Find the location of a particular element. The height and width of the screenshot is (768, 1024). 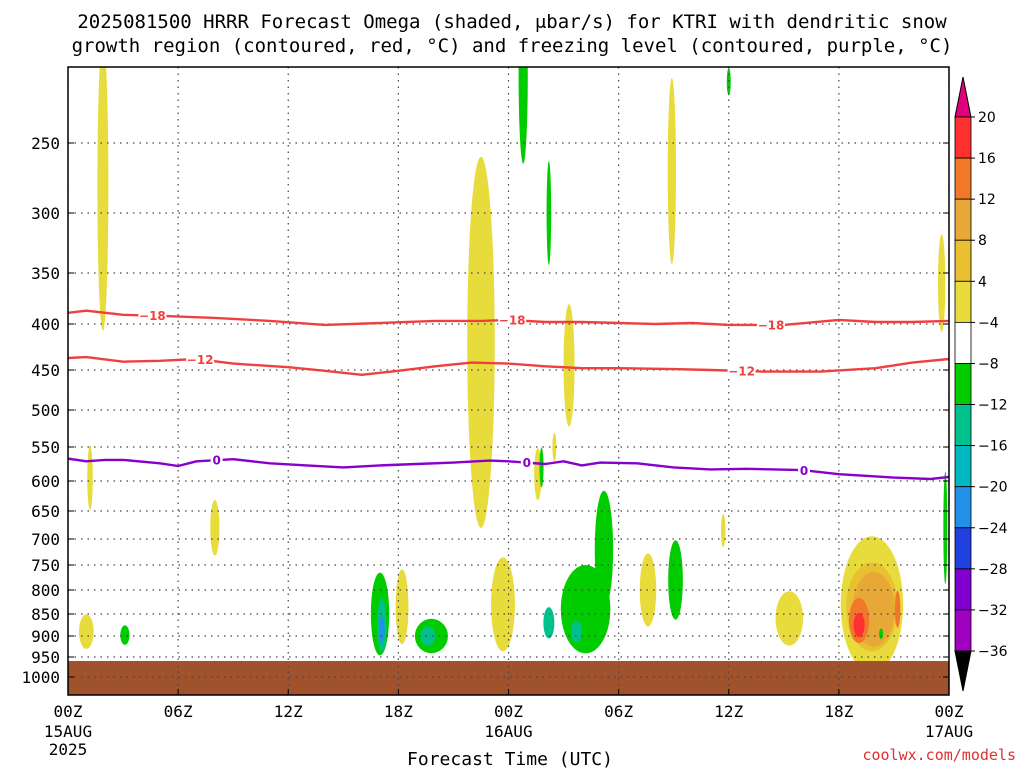

colorbar-label-6: −8 is located at coordinates (988, 364).